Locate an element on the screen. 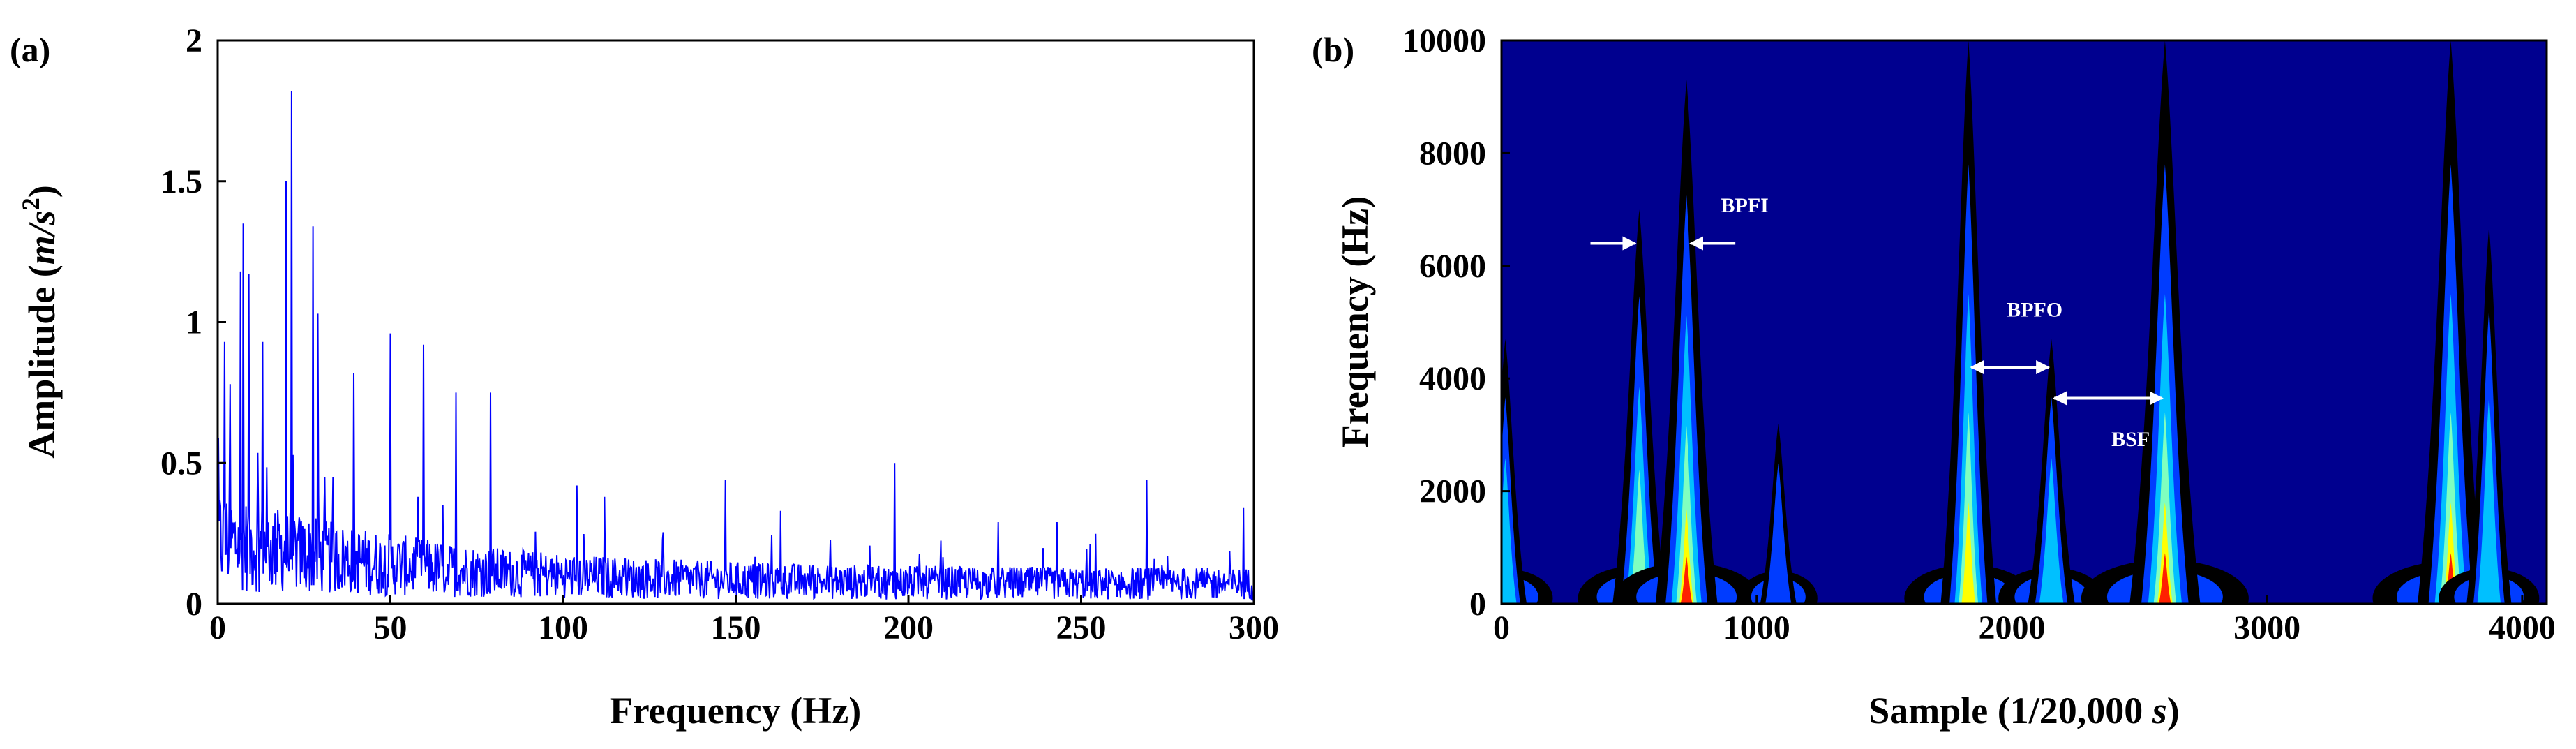 The image size is (2576, 749). y-tick-label: 1 is located at coordinates (194, 323).